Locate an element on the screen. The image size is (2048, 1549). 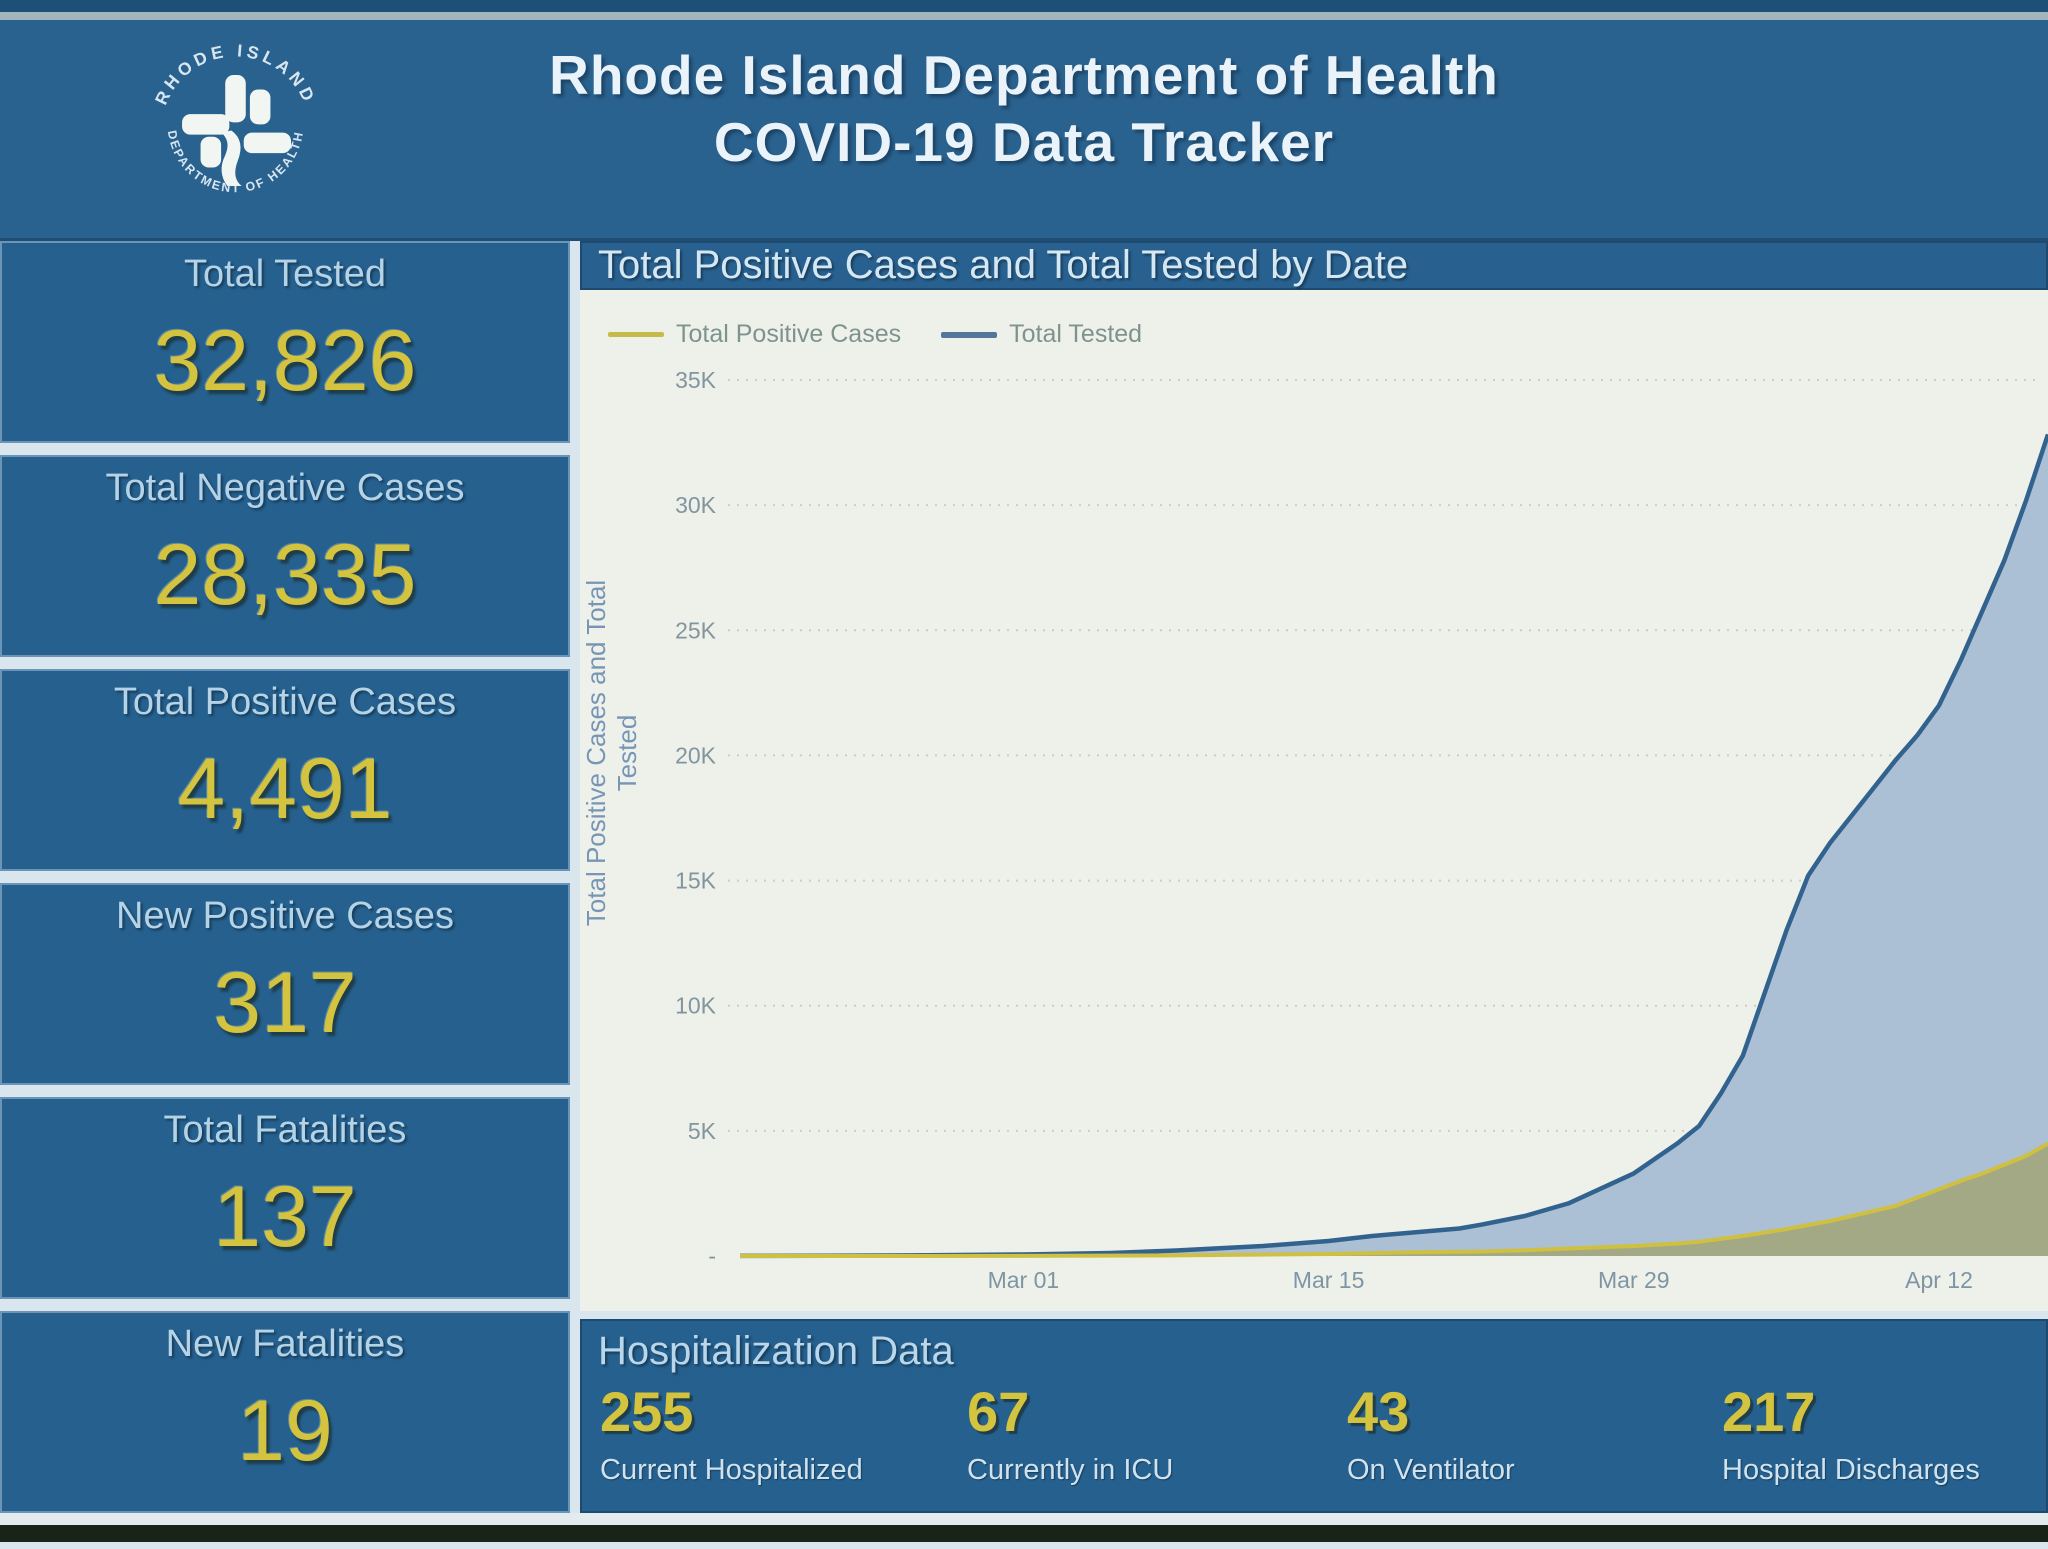
hosp-item-currently-in-icu: 67 Currently in ICU is located at coordinates (1070, 1433).